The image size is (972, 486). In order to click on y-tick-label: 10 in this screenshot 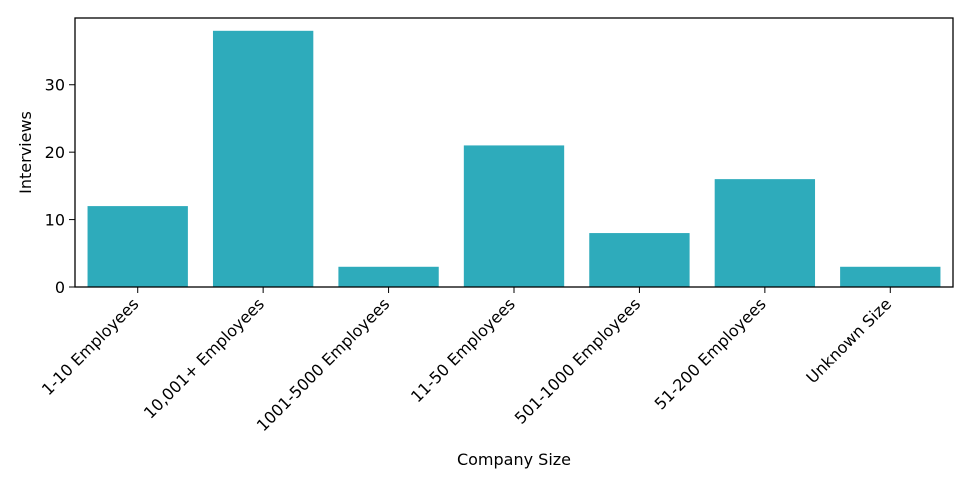, I will do `click(55, 220)`.